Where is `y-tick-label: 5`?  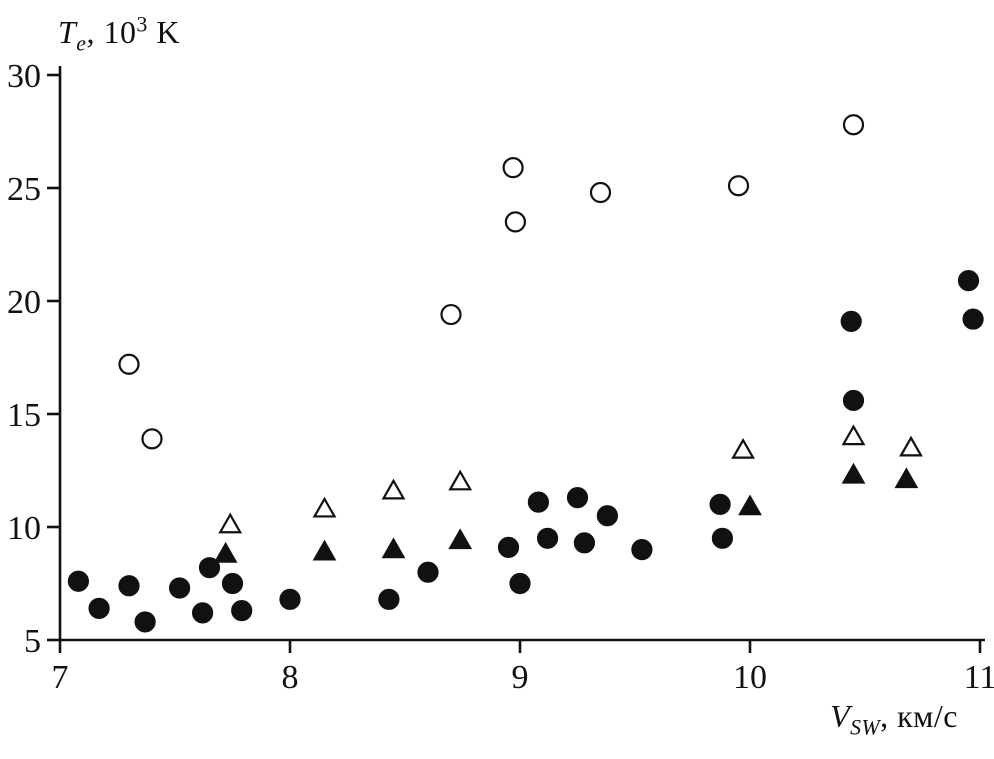
y-tick-label: 5 is located at coordinates (32, 641).